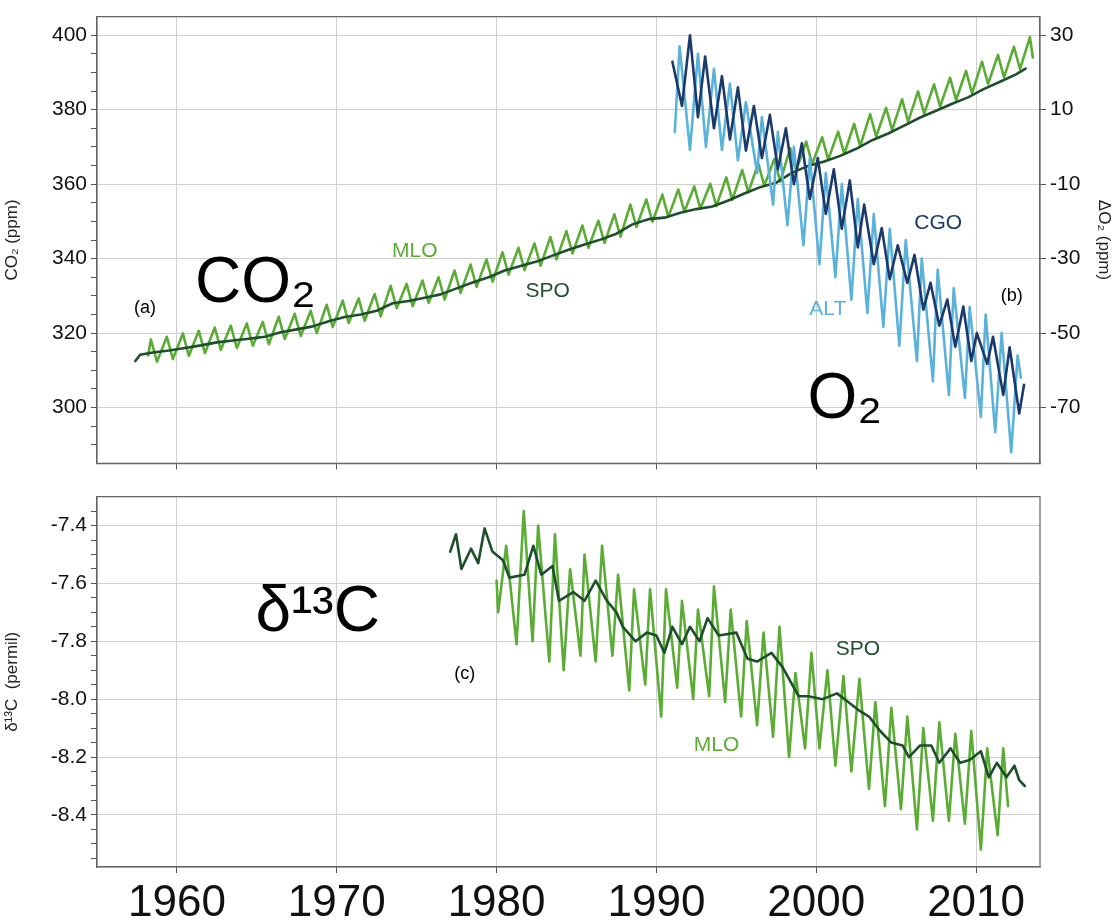  Describe the element at coordinates (1011, 295) in the screenshot. I see `annotation: (b)` at that location.